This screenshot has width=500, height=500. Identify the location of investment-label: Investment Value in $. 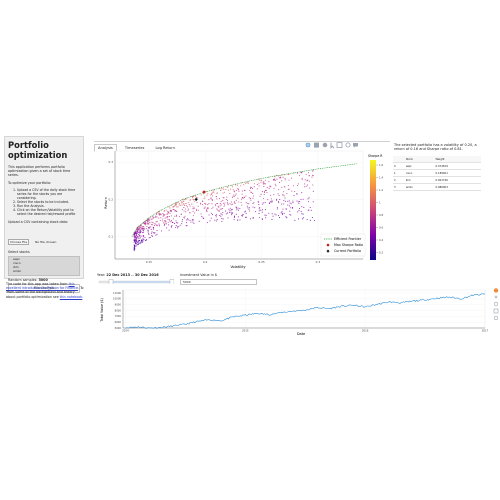
(198, 275).